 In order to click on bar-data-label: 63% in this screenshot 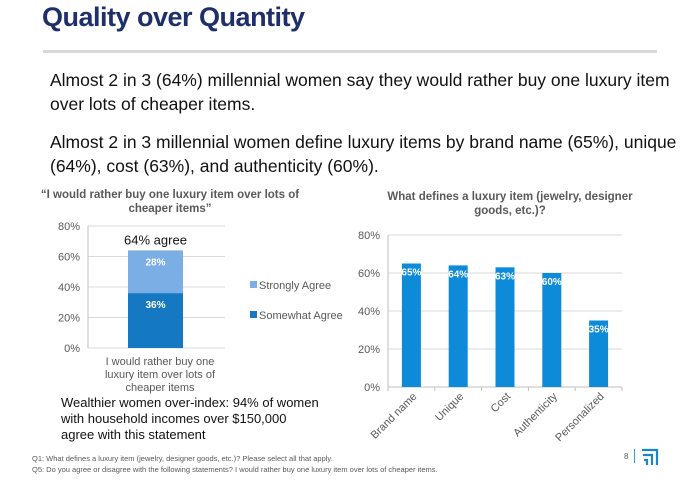, I will do `click(505, 276)`.